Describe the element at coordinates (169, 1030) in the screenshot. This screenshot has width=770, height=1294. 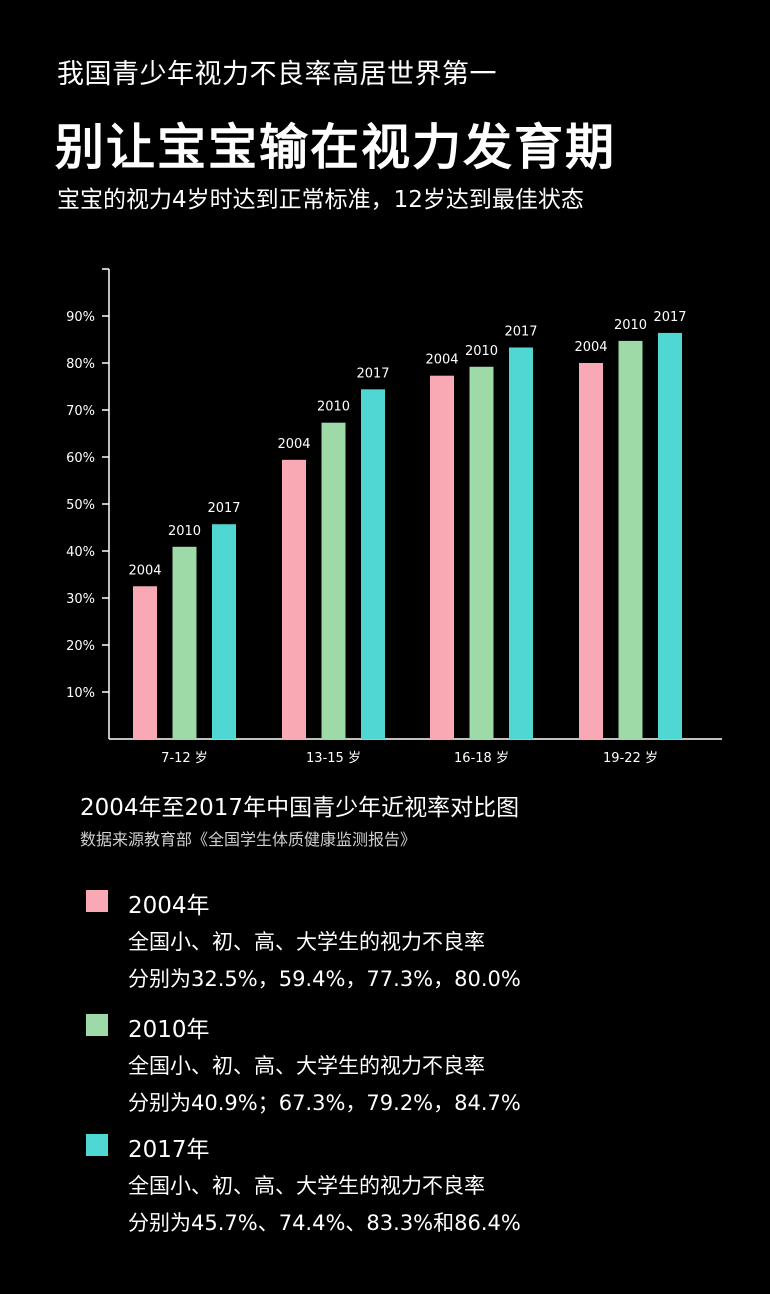
I see `legend-year: 2010年` at that location.